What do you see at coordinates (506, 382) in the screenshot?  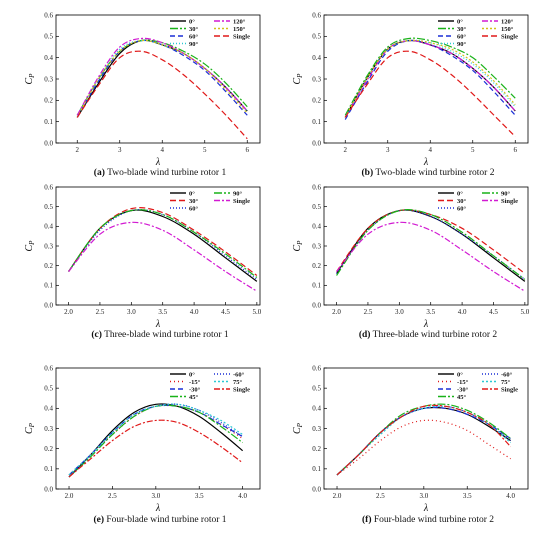 I see `legend-label: 75°` at bounding box center [506, 382].